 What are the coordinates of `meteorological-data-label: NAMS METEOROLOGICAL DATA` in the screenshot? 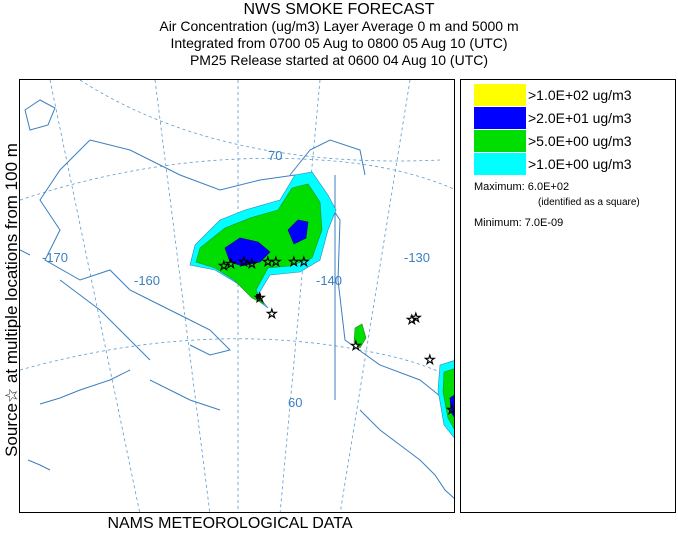 It's located at (230, 523).